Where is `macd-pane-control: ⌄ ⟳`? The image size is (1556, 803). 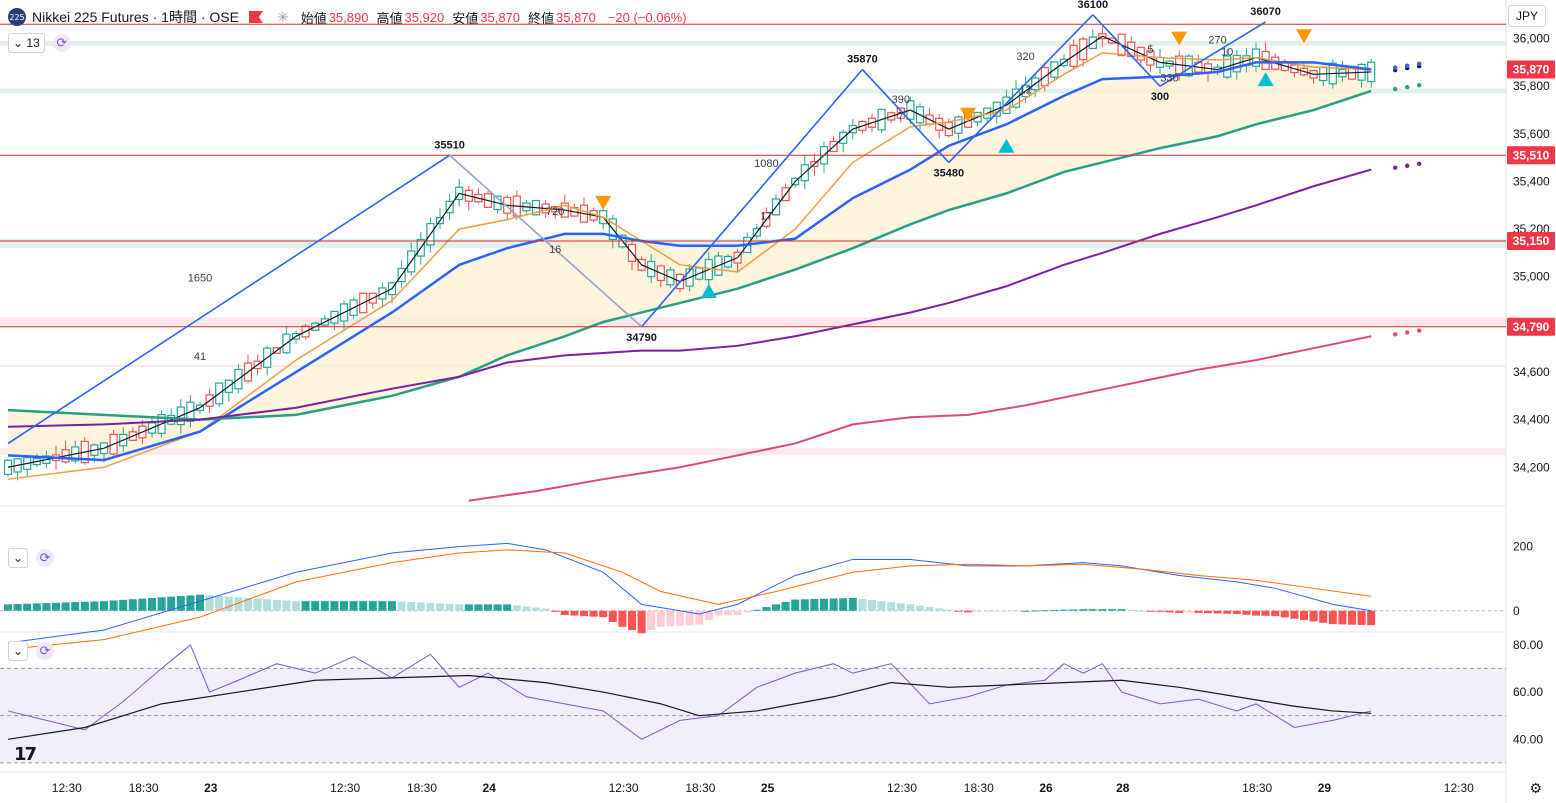 macd-pane-control: ⌄ ⟳ is located at coordinates (31, 558).